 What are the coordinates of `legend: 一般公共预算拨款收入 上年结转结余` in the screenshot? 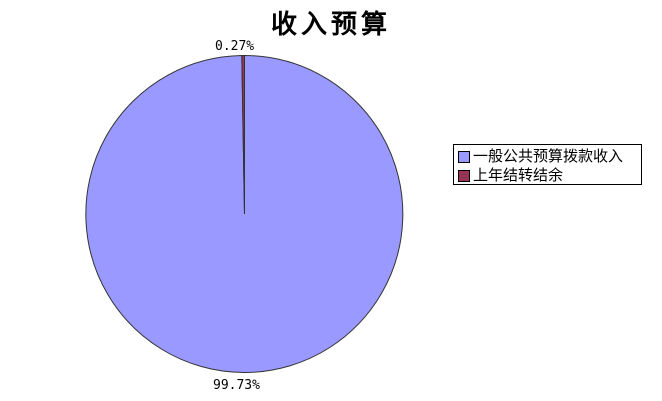 It's located at (547, 164).